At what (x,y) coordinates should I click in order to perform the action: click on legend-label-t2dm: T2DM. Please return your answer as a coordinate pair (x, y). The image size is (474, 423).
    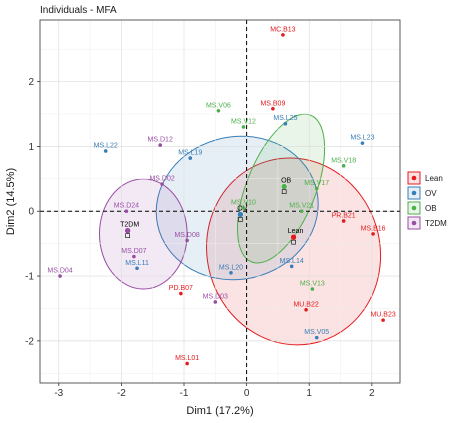
    Looking at the image, I should click on (436, 223).